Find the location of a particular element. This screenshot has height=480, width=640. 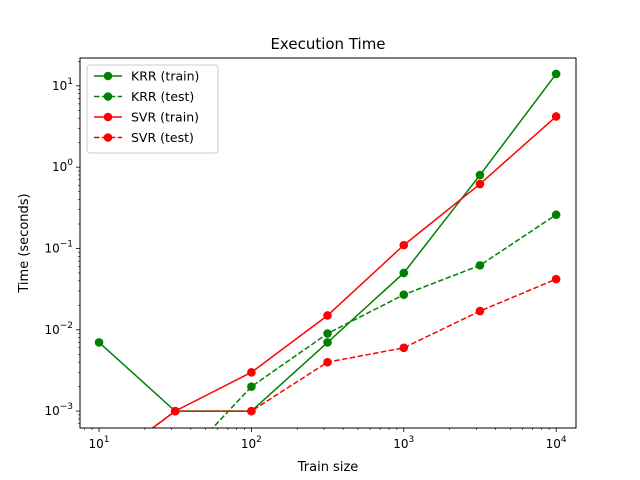

legend-label: SVR (test) is located at coordinates (162, 137).